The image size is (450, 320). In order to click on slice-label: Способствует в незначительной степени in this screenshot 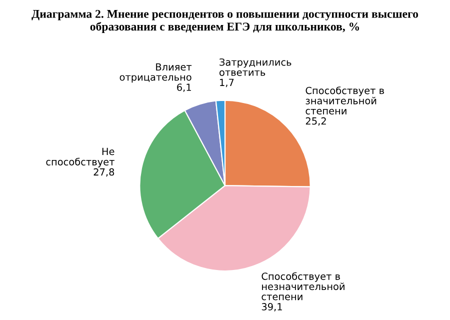, I will do `click(303, 286)`.